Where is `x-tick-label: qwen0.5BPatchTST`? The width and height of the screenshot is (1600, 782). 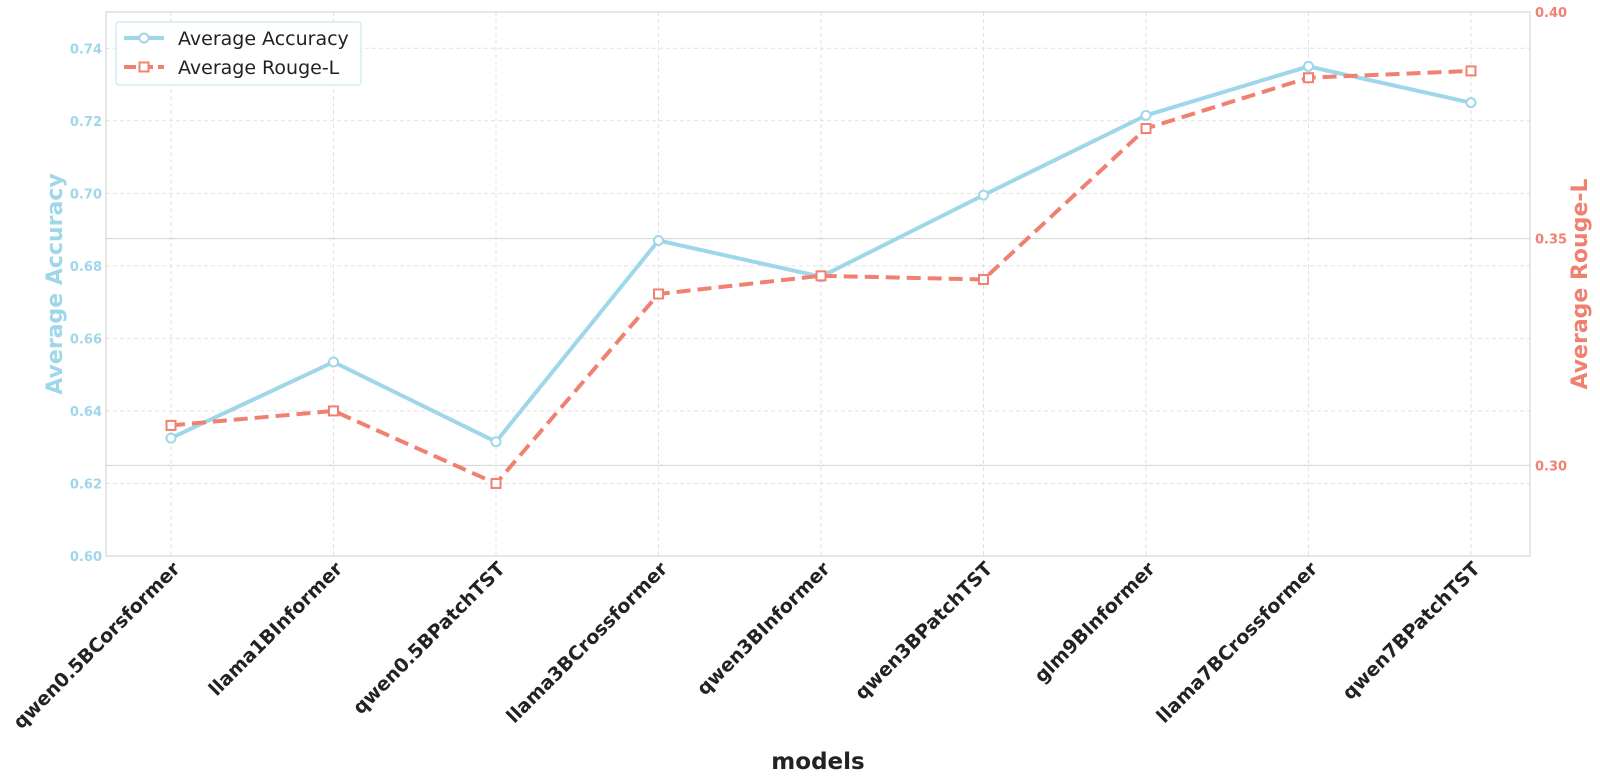
x-tick-label: qwen0.5BPatchTST is located at coordinates (429, 638).